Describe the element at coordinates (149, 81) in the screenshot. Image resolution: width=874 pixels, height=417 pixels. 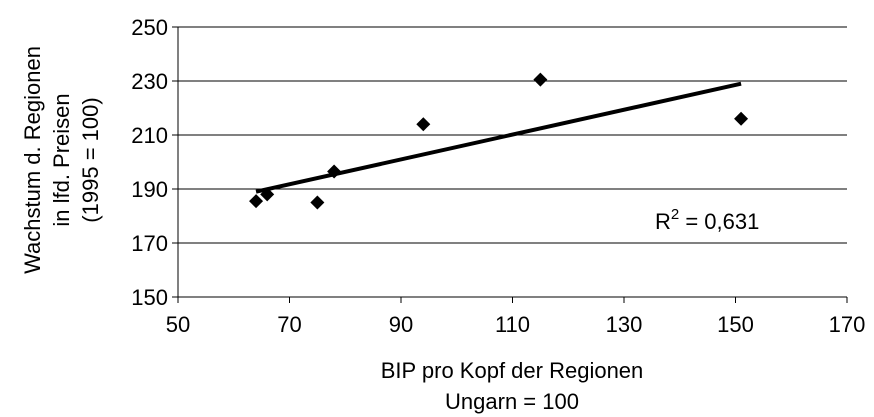
I see `y-tick-label: 230` at that location.